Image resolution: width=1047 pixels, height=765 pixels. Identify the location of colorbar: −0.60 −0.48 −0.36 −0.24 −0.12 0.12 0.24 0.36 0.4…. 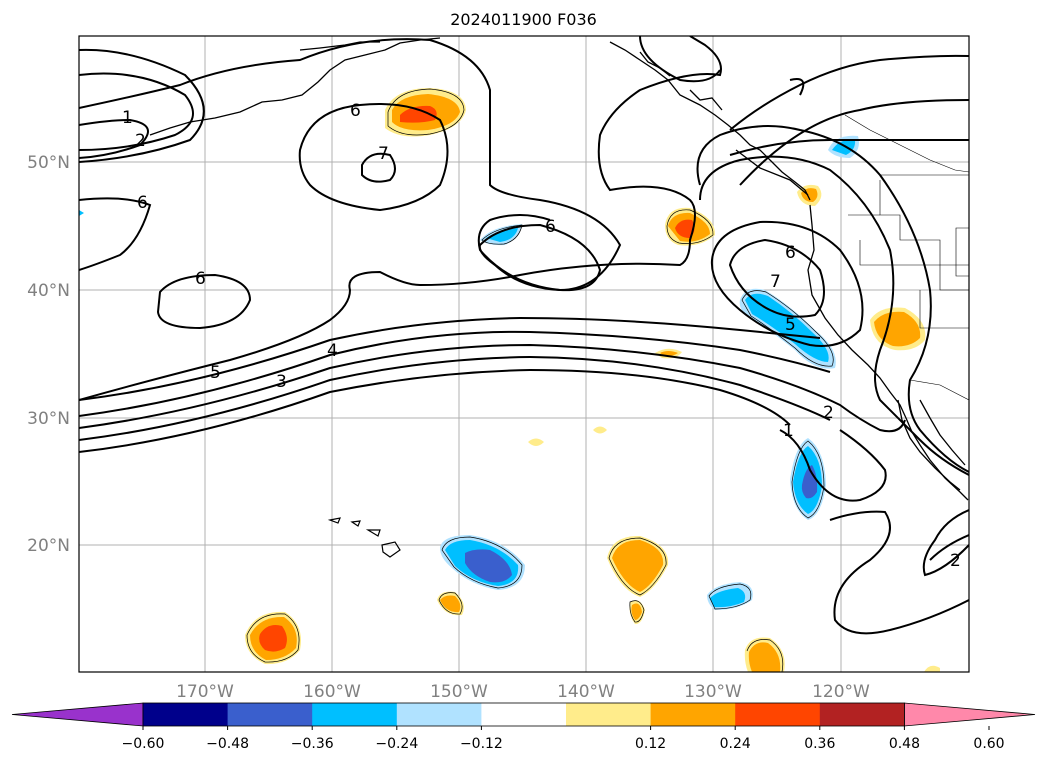
(523, 727).